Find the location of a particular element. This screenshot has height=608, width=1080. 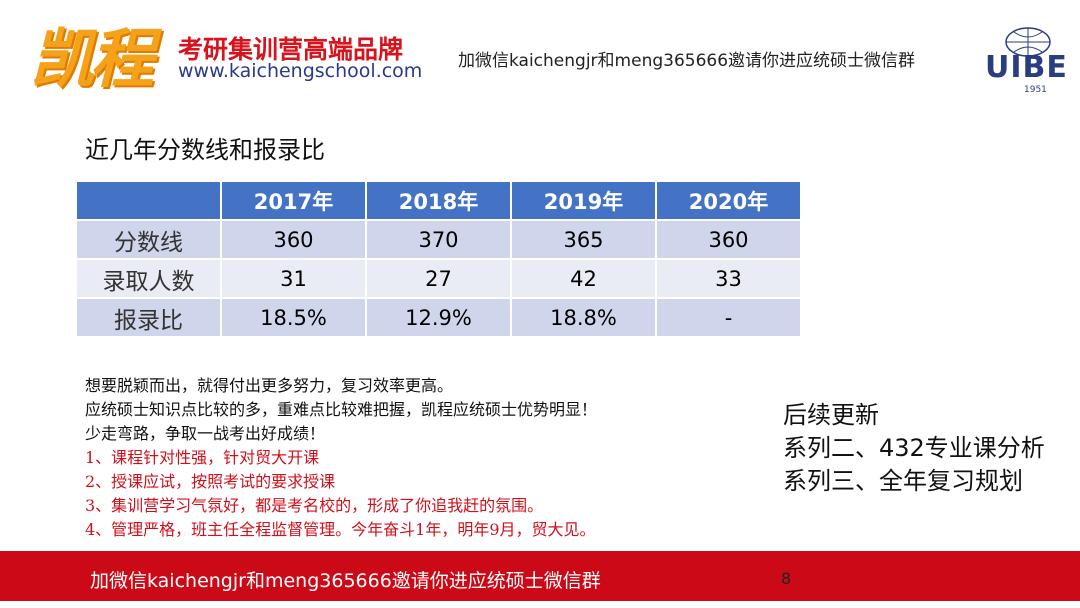

slogan: 考研集训营高端品牌 is located at coordinates (291, 49).